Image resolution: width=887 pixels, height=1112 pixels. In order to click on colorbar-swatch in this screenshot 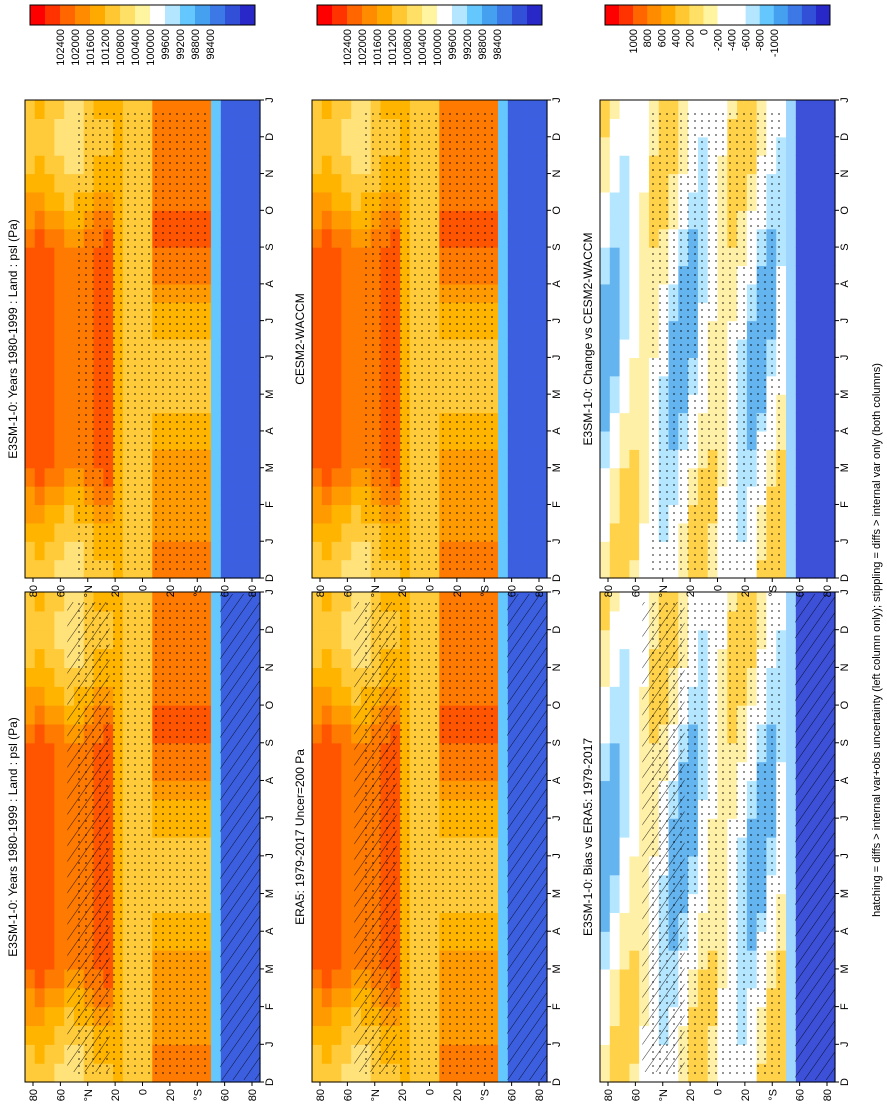, I will do `click(490, 15)`.